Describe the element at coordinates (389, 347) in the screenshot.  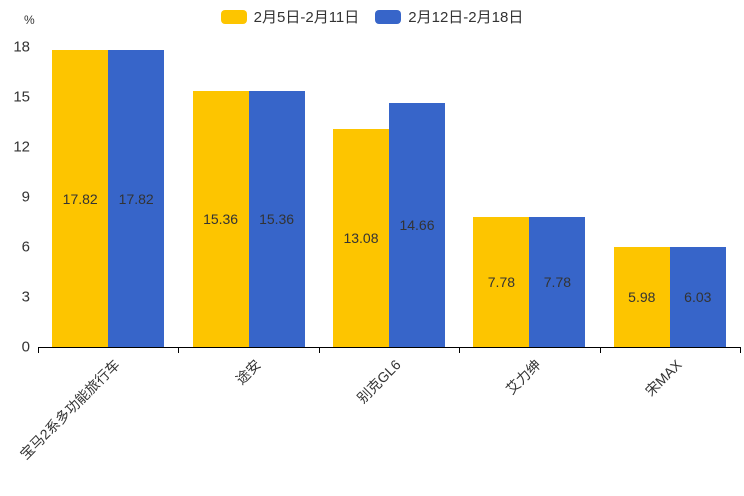
I see `x-axis-line` at that location.